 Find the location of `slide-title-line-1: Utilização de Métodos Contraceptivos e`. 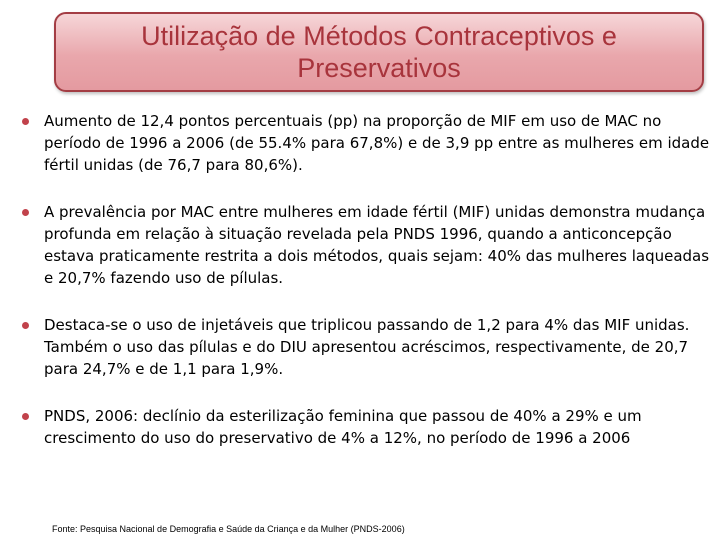

slide-title-line-1: Utilização de Métodos Contraceptivos e is located at coordinates (379, 36).